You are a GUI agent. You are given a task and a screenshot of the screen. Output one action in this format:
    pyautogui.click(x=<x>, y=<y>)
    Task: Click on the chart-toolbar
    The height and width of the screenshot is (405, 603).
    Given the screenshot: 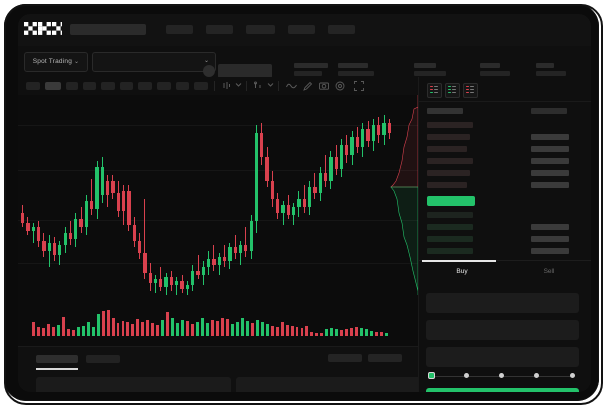 What is the action you would take?
    pyautogui.click(x=218, y=86)
    